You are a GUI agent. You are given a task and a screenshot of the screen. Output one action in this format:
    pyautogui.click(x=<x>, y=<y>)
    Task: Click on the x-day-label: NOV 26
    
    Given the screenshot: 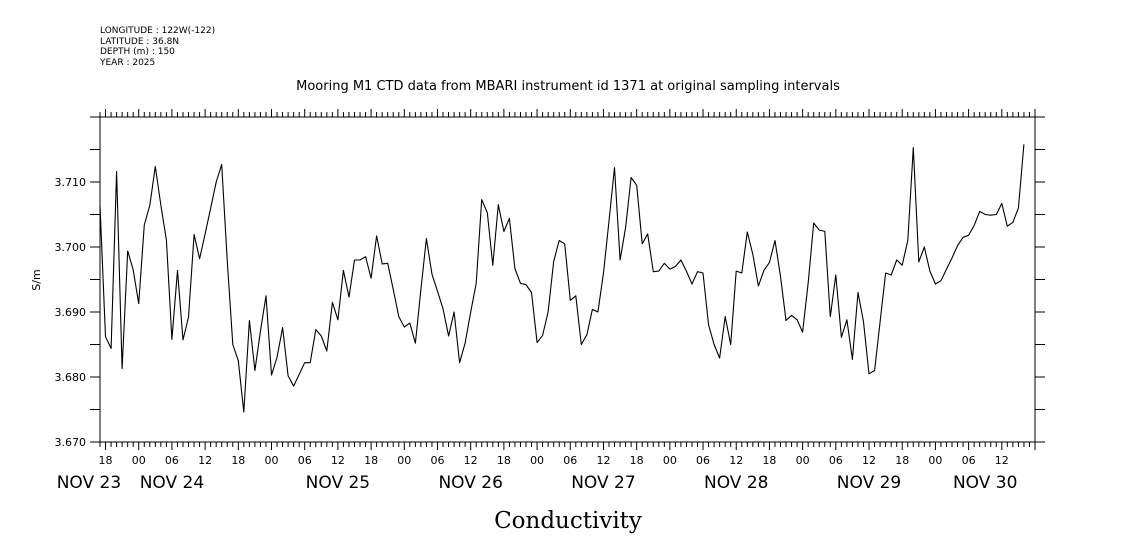 What is the action you would take?
    pyautogui.click(x=470, y=483)
    